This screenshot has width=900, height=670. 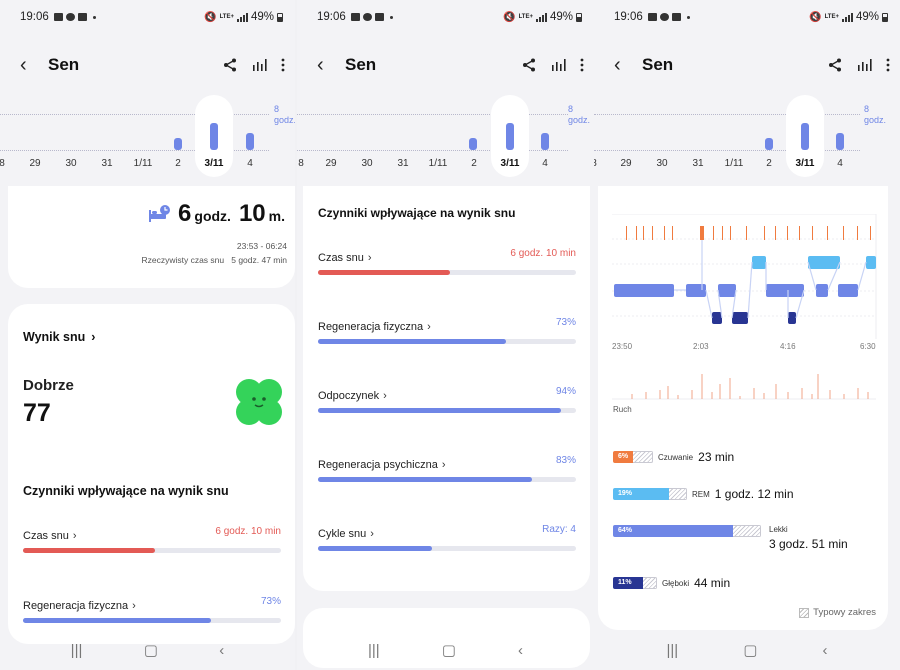 I want to click on rem-stage, so click(x=814, y=262).